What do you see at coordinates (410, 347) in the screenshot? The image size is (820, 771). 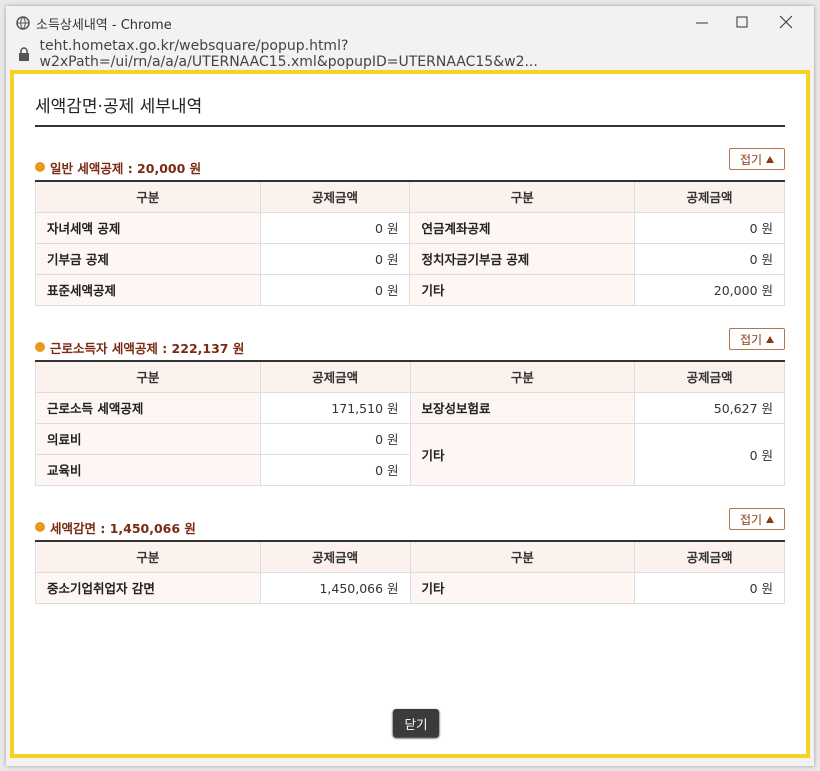 I see `section-title-row: 근로소득자 세액공제 : 222,137 원` at bounding box center [410, 347].